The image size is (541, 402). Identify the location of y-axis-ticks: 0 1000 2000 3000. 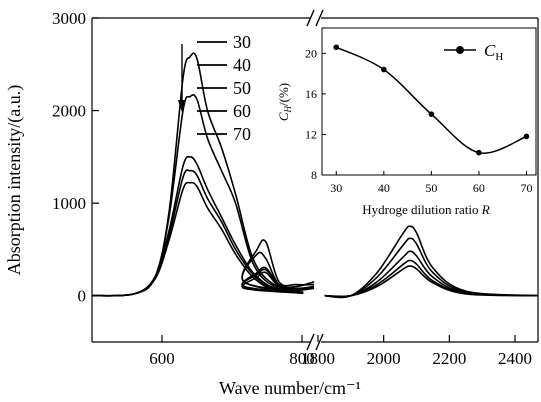
(75, 157).